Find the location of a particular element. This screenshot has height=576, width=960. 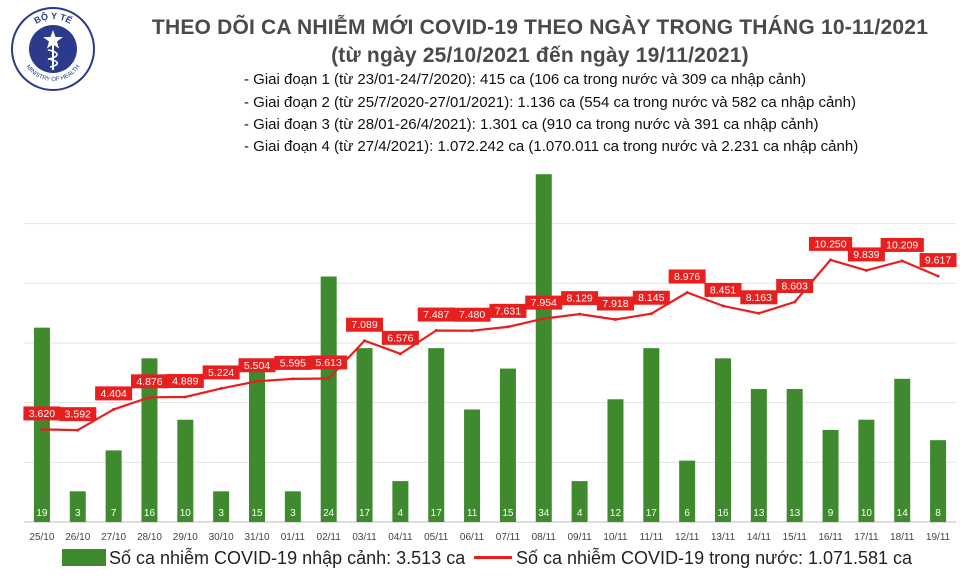

bar-value-label: 4 is located at coordinates (401, 513).